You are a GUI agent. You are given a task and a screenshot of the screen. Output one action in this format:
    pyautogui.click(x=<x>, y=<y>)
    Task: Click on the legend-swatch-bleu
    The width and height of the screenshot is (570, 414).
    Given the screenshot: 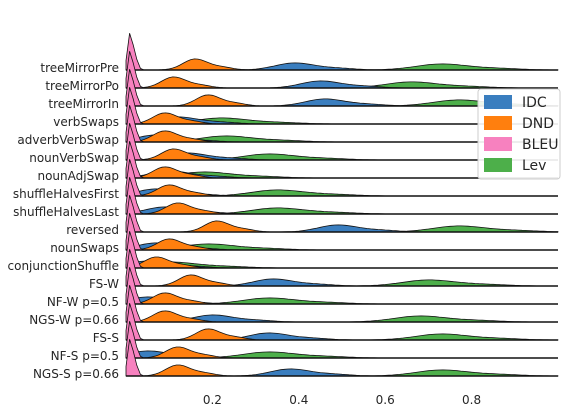 What is the action you would take?
    pyautogui.click(x=498, y=144)
    